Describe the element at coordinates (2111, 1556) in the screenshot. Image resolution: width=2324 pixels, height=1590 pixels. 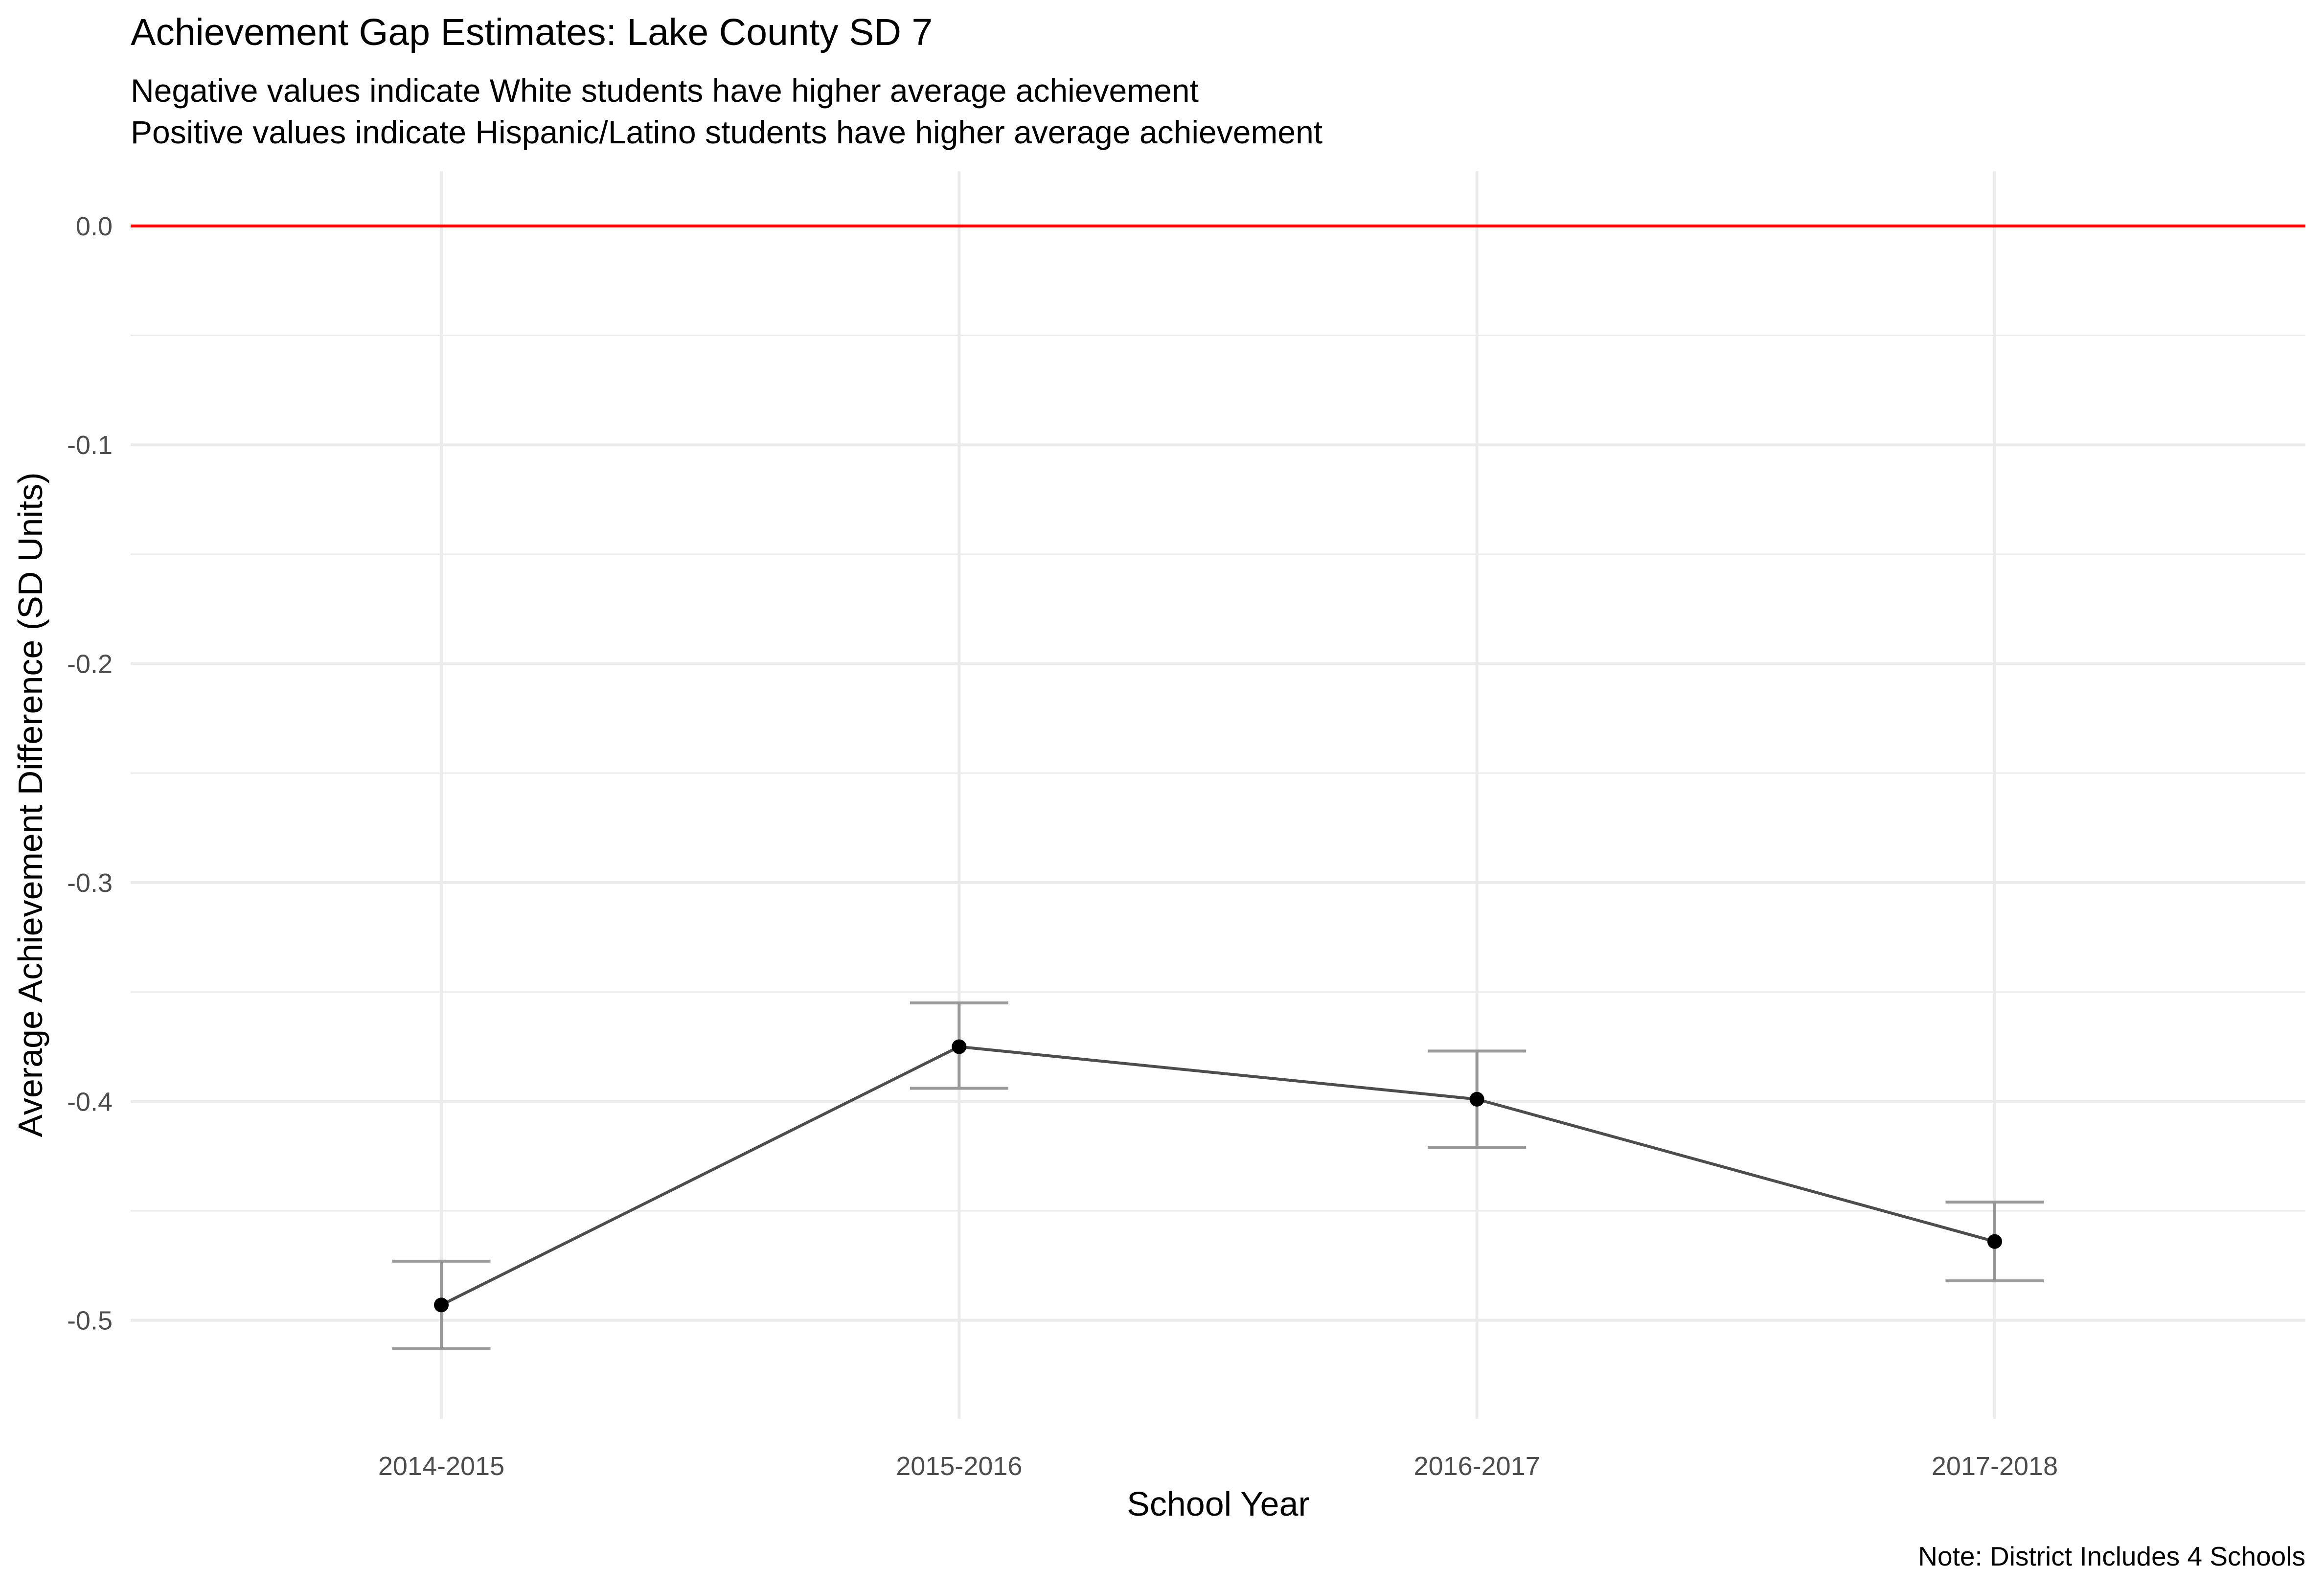
I see `chart-caption: Note: District Includes 4 Schools` at that location.